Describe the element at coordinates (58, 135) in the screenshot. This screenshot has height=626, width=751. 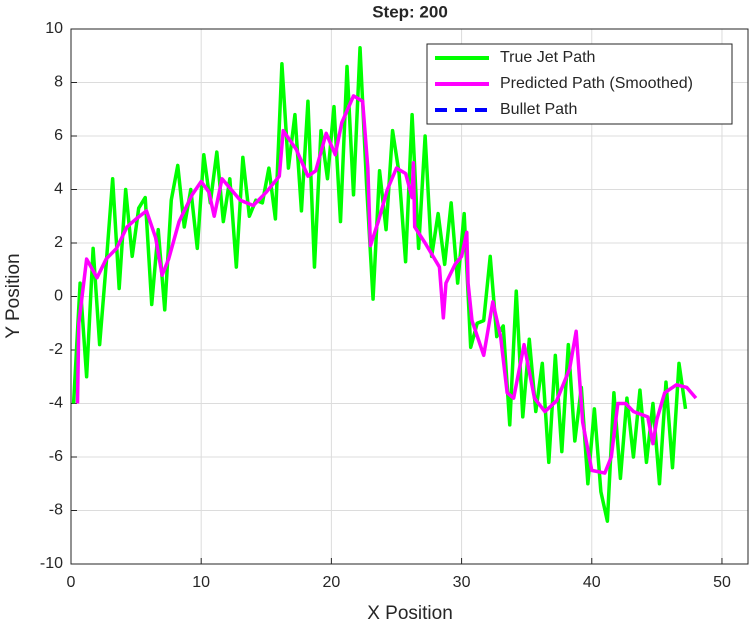
I see `y-tick-label: 6` at that location.